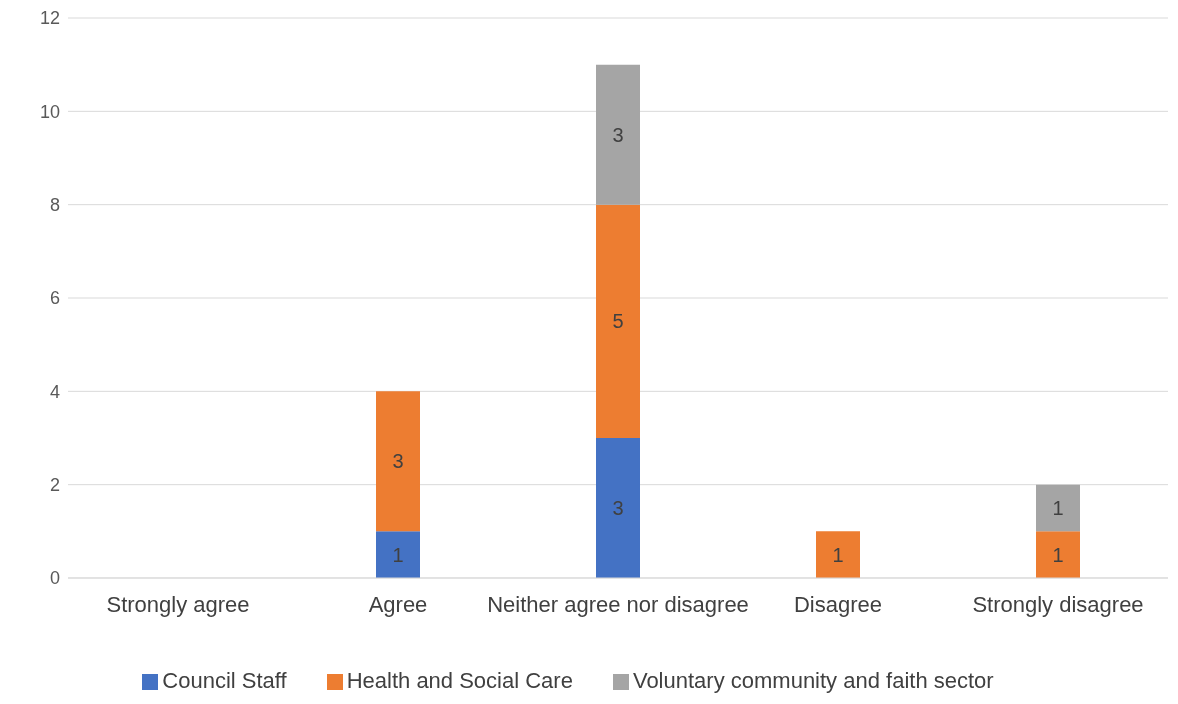  What do you see at coordinates (224, 680) in the screenshot?
I see `legend-label: Council Staff` at bounding box center [224, 680].